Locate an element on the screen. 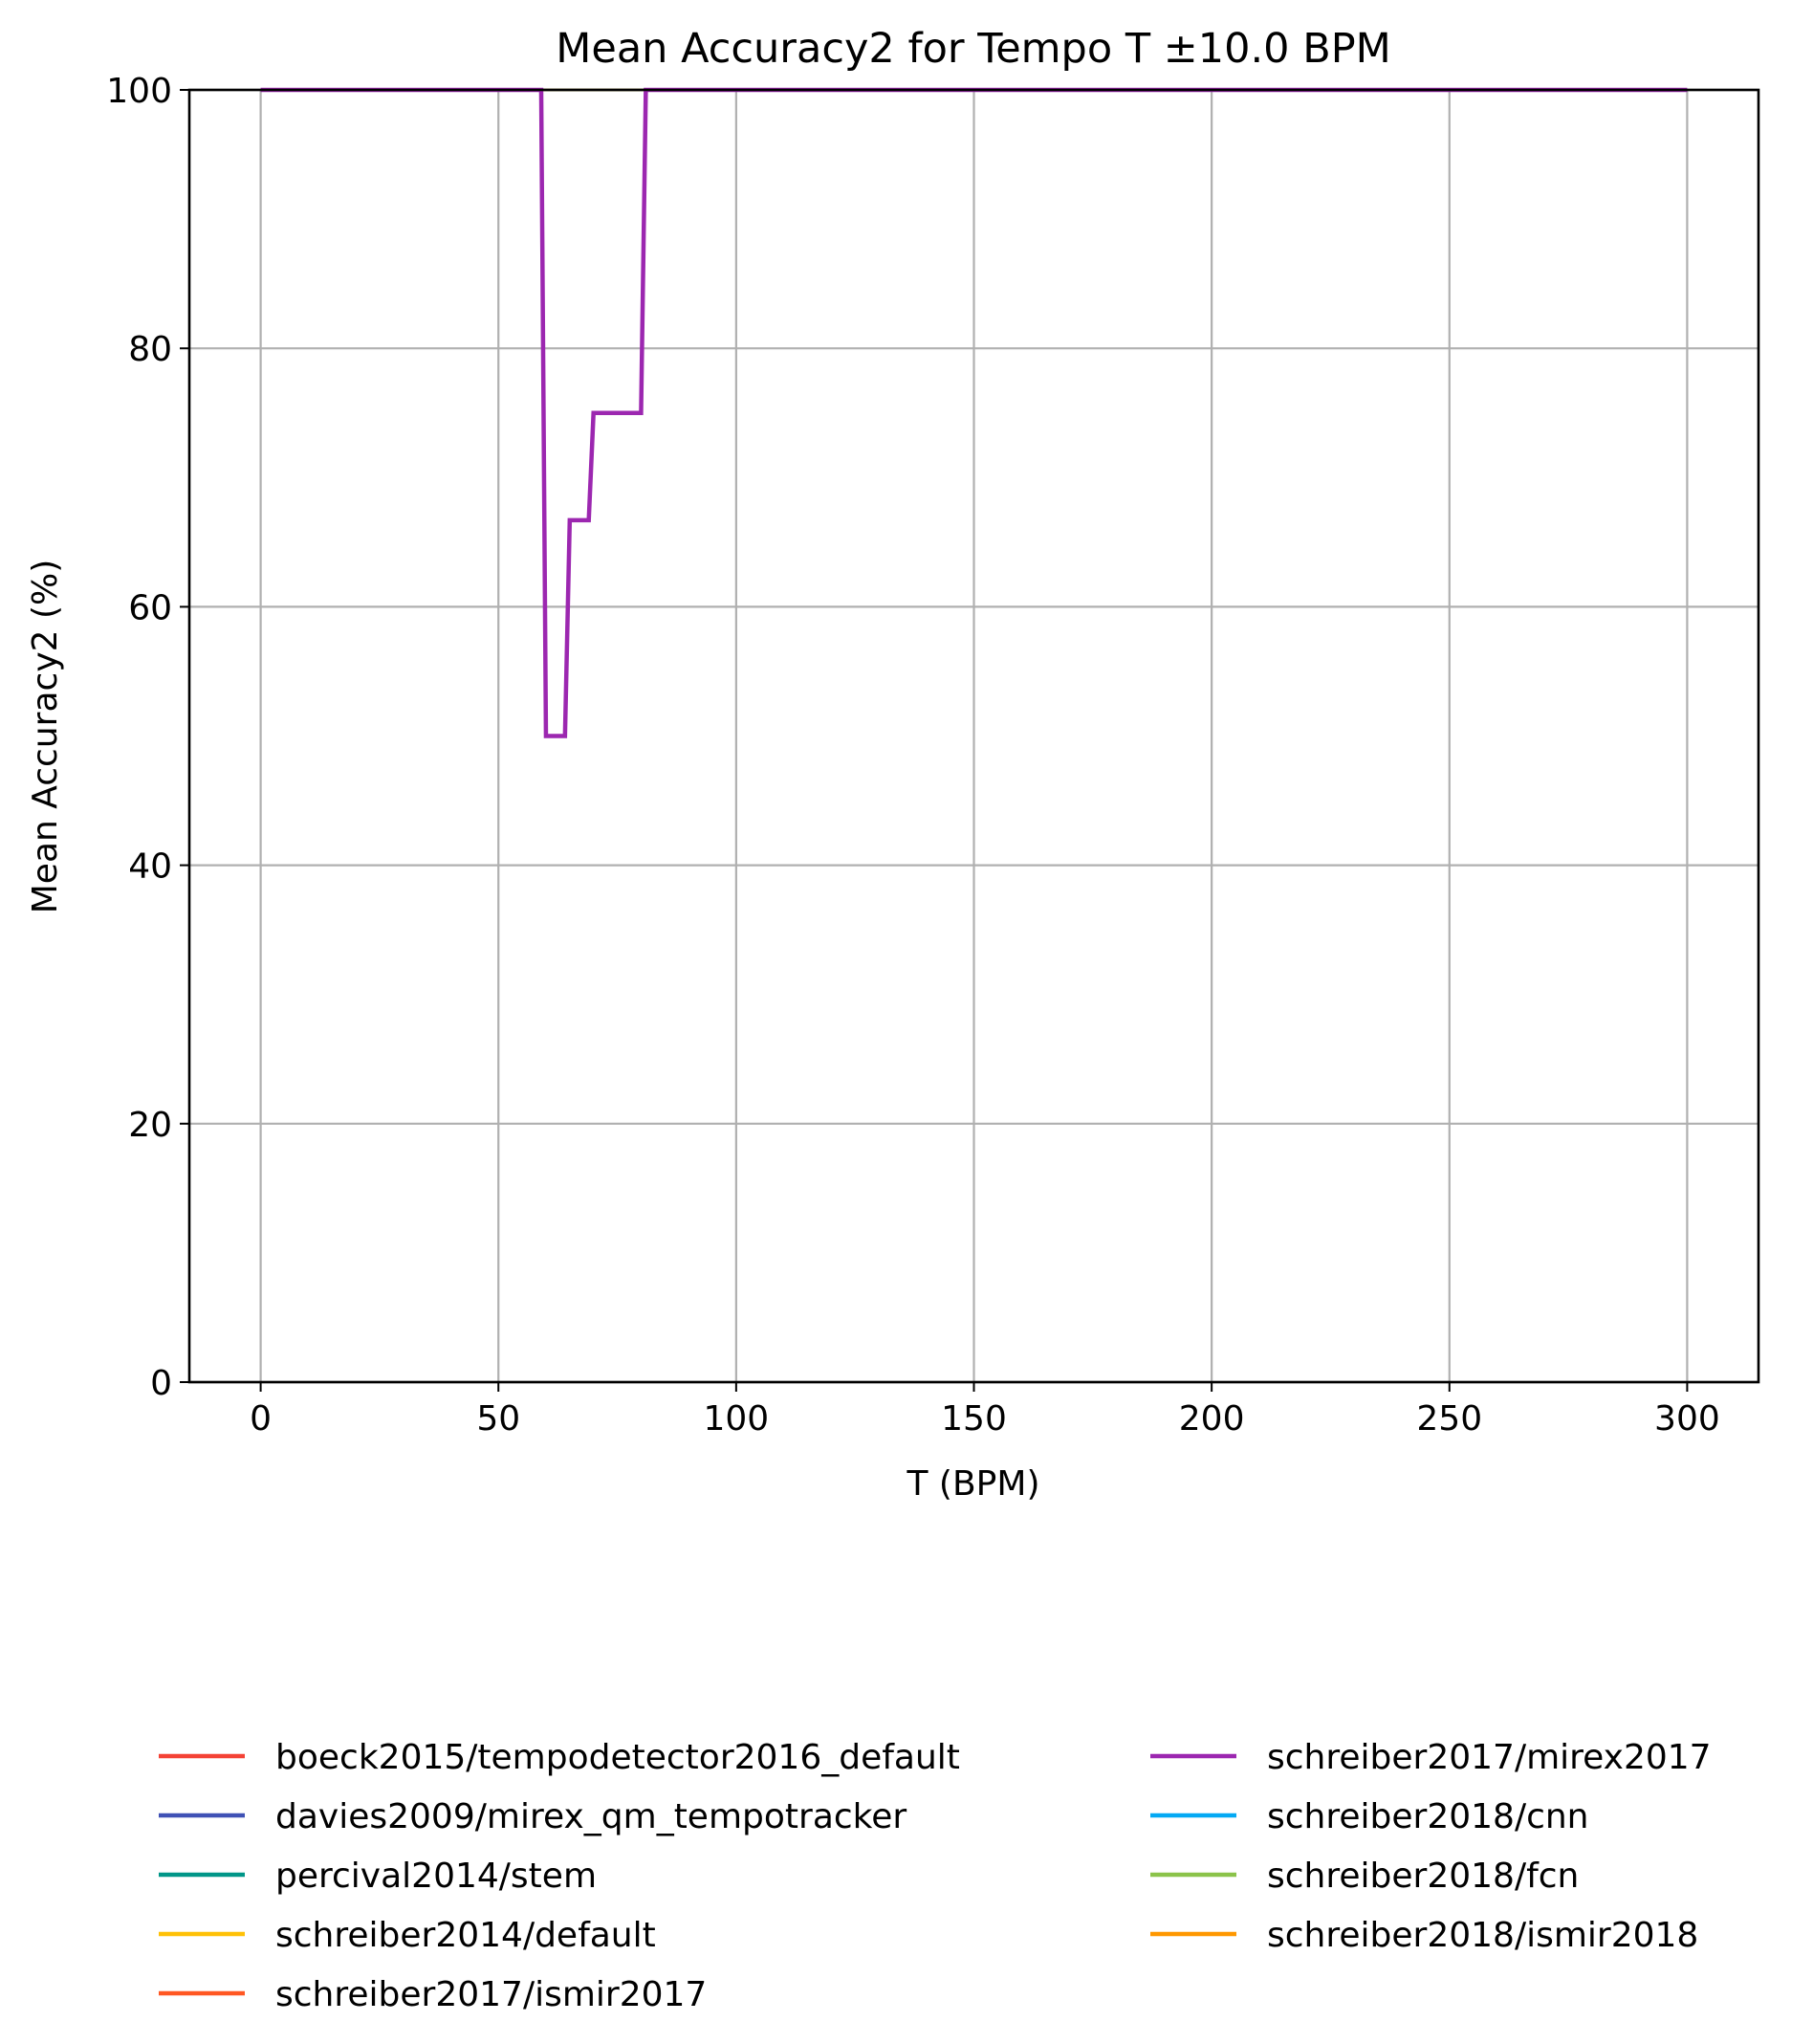 Image resolution: width=1813 pixels, height=2044 pixels. legend-label-3: schreiber2014/default is located at coordinates (465, 1935).